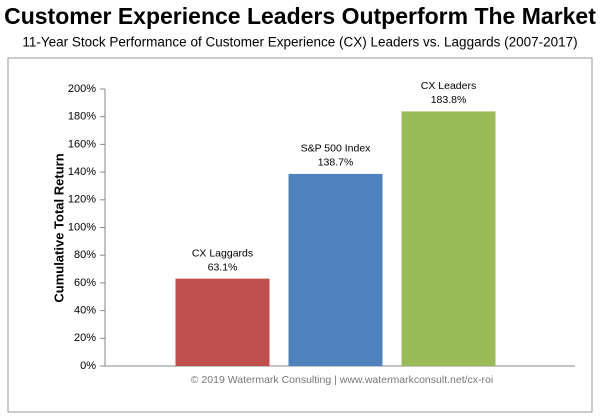  Describe the element at coordinates (58, 227) in the screenshot. I see `y-axis-title: Cumulative Total Return` at that location.